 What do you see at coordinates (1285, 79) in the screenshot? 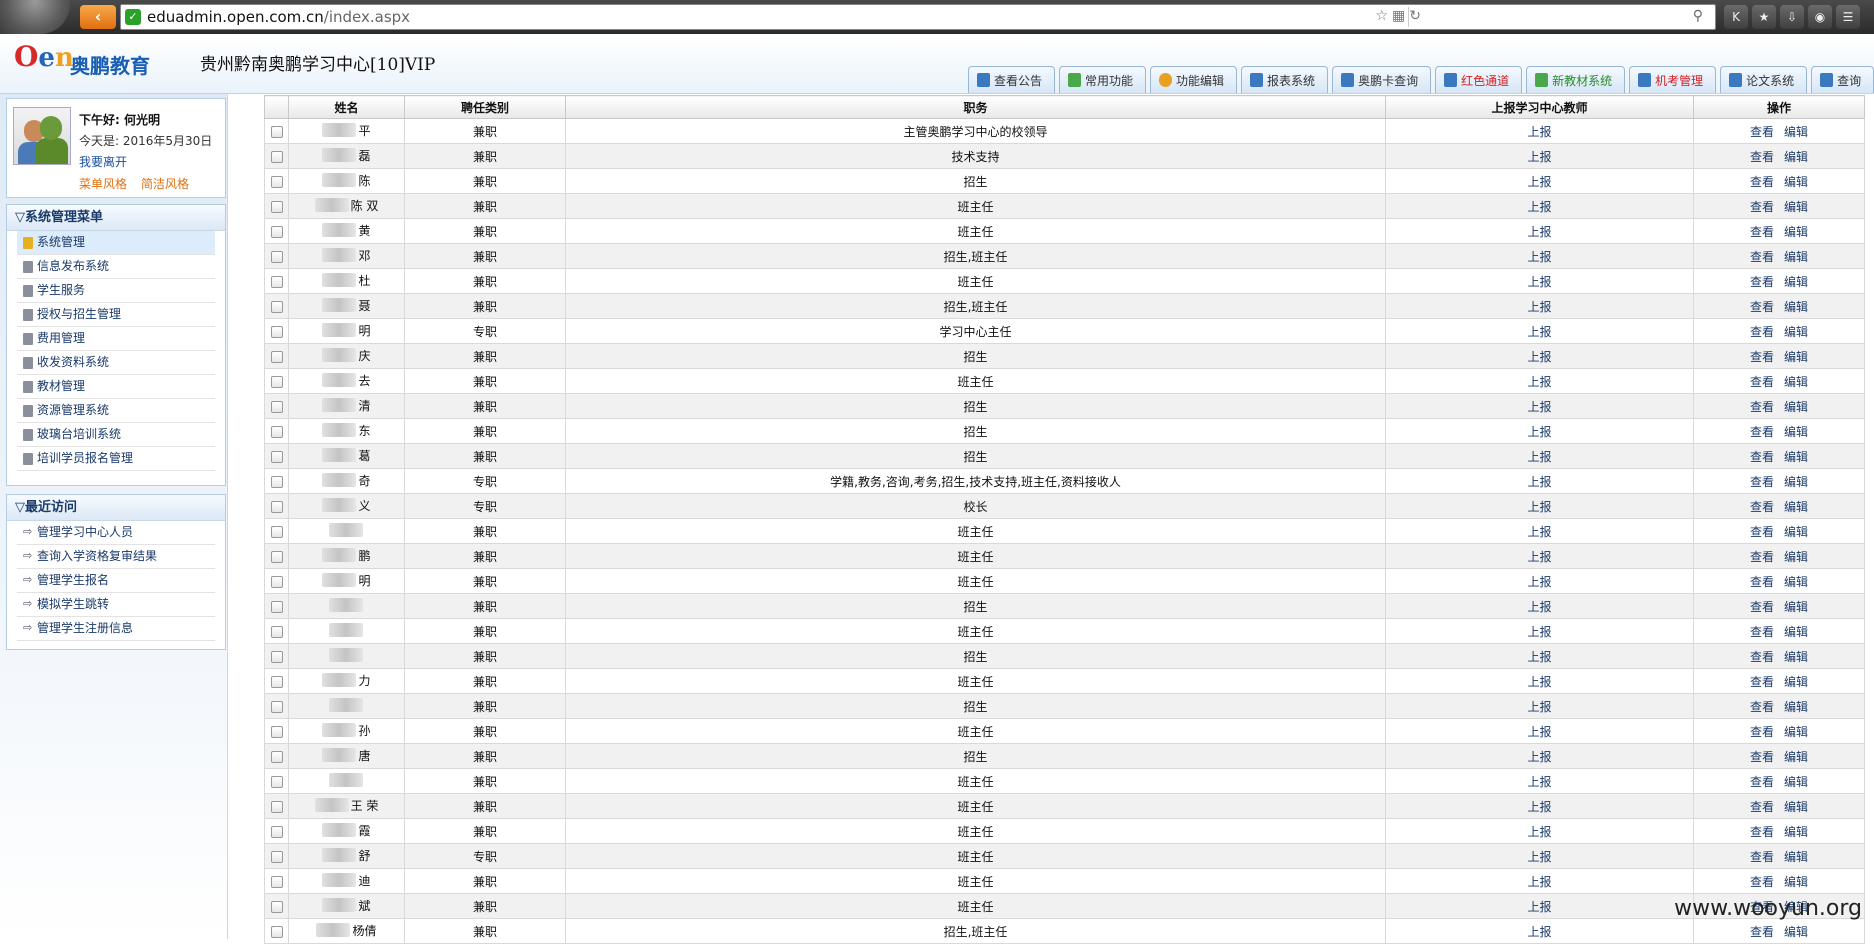
I see `top-tab-3: 报表系统` at bounding box center [1285, 79].